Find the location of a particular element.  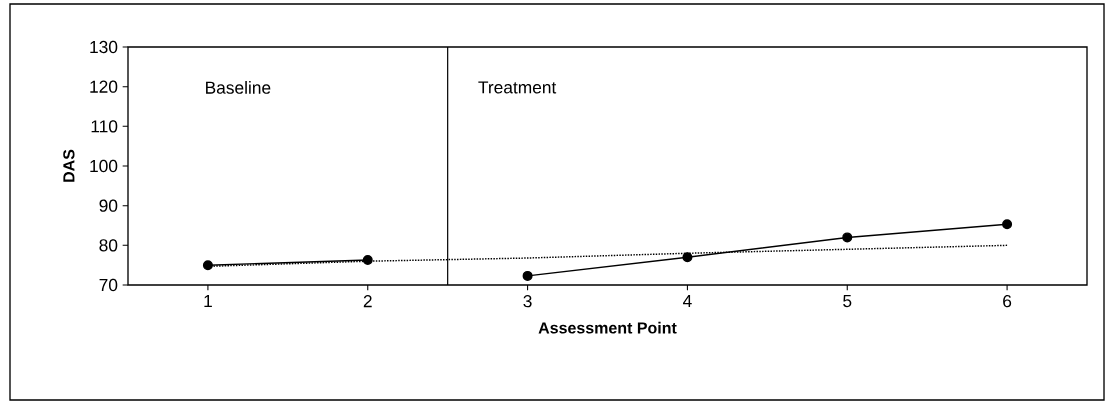

y-tick-label: 110 is located at coordinates (104, 126).